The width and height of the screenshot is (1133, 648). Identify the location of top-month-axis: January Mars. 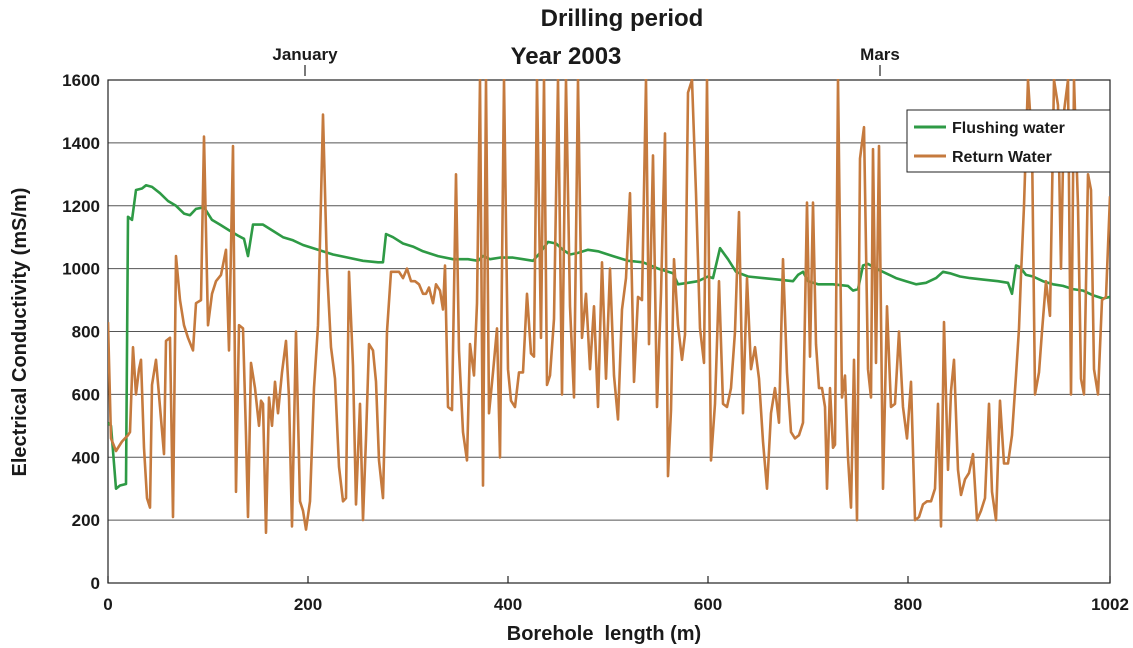
(586, 60).